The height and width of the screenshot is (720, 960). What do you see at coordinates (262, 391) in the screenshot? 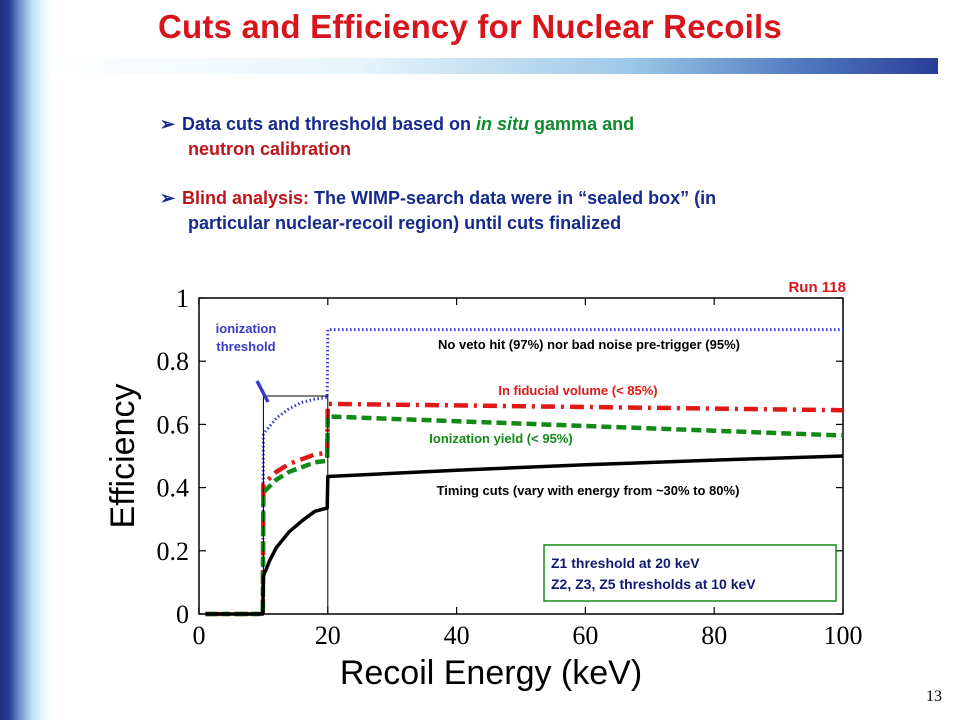
I see `threshold-pointer-line` at bounding box center [262, 391].